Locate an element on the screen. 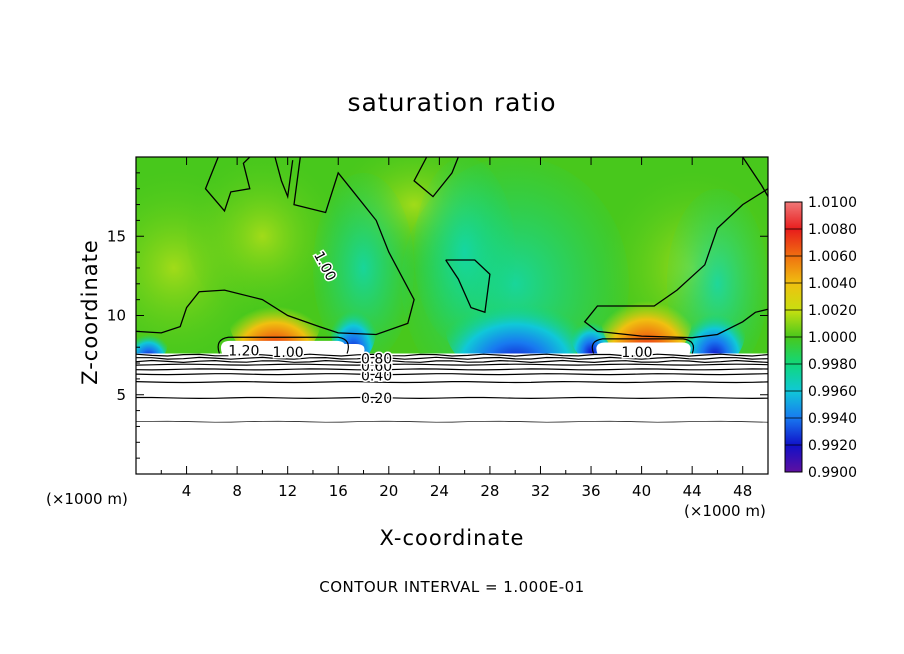  contour-label-halo-4-0: 1.00 is located at coordinates (288, 353).